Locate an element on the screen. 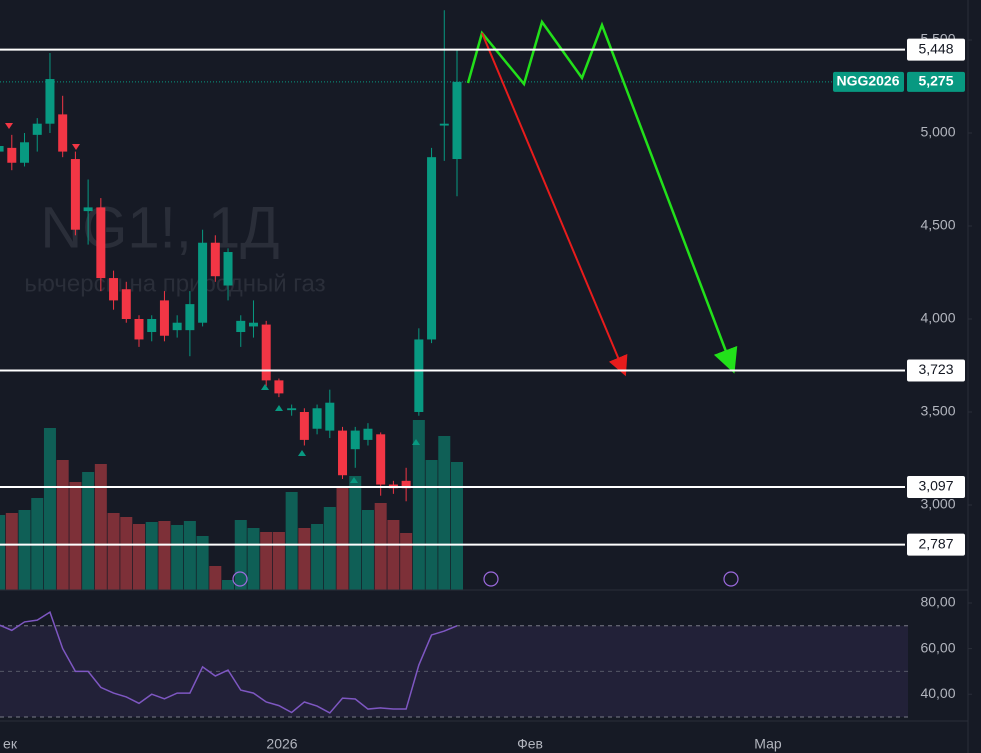  x-axis-label: ек is located at coordinates (10, 744).